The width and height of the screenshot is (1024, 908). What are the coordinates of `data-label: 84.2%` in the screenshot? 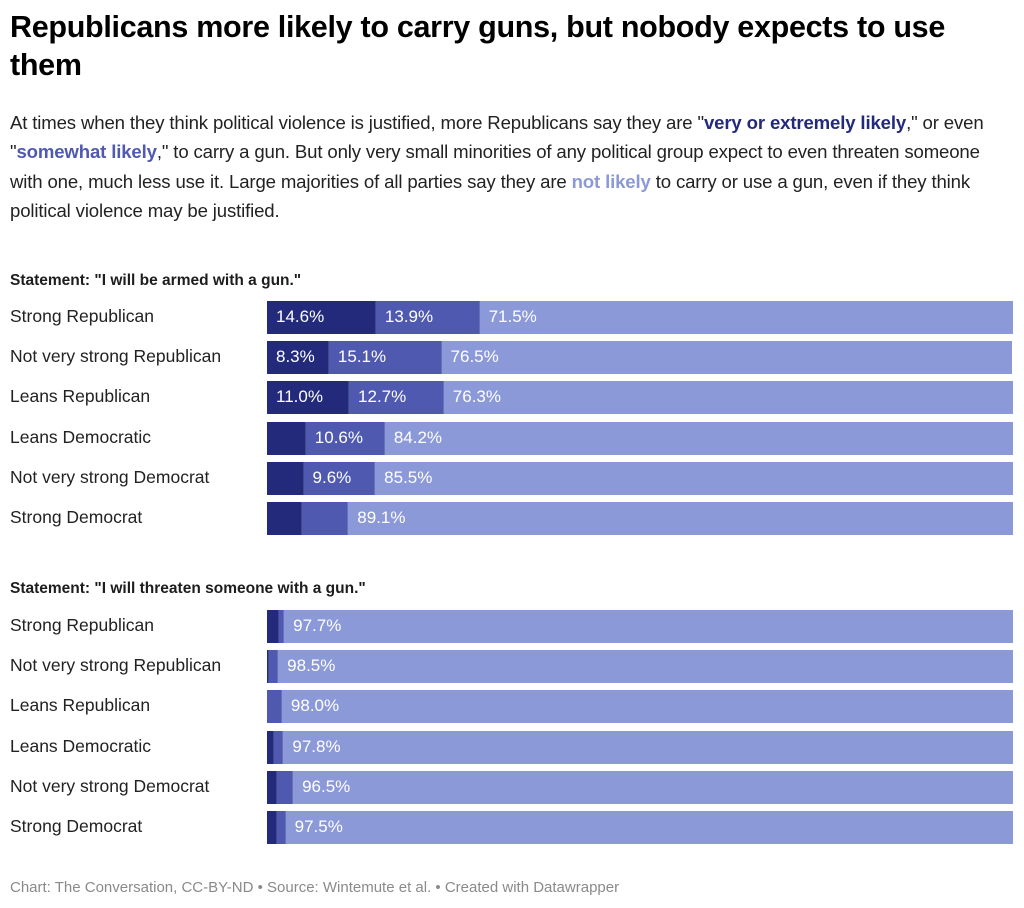 It's located at (418, 437).